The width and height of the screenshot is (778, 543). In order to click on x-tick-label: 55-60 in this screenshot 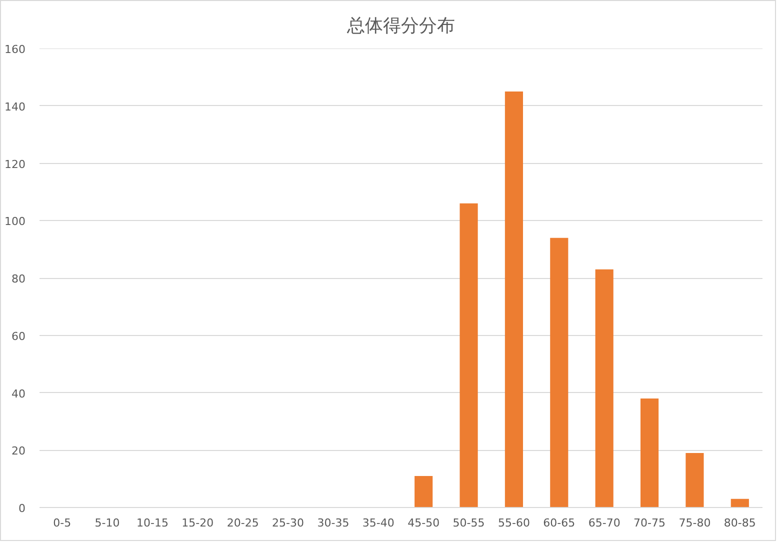, I will do `click(514, 523)`.